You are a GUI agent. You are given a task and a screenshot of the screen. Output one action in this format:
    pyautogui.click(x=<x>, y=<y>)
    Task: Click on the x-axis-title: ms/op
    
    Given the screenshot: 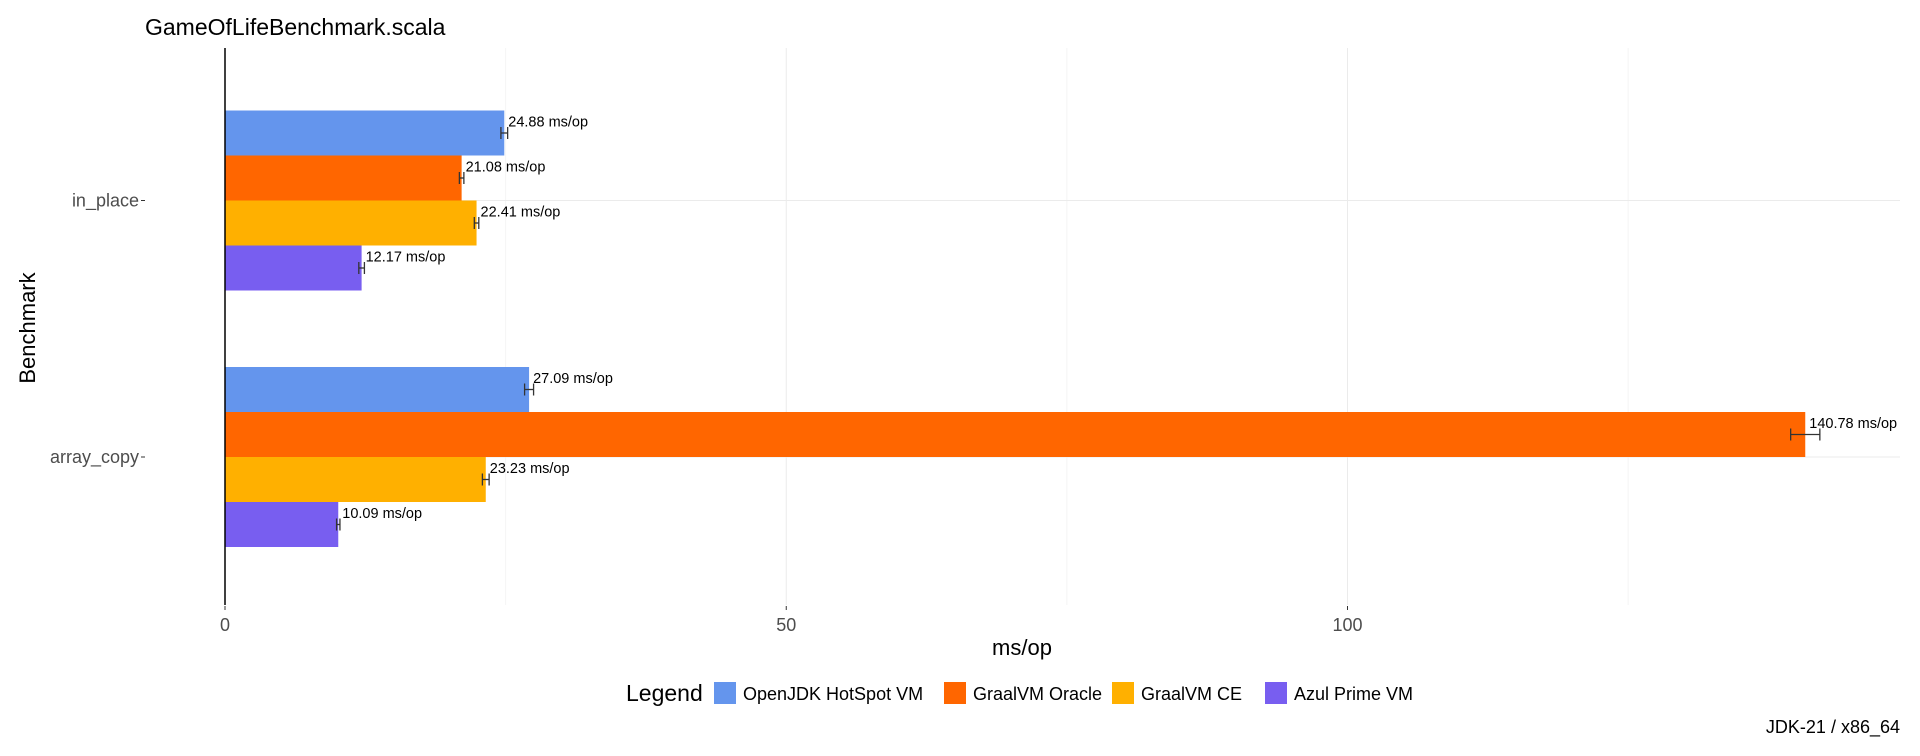 What is the action you would take?
    pyautogui.click(x=1022, y=647)
    